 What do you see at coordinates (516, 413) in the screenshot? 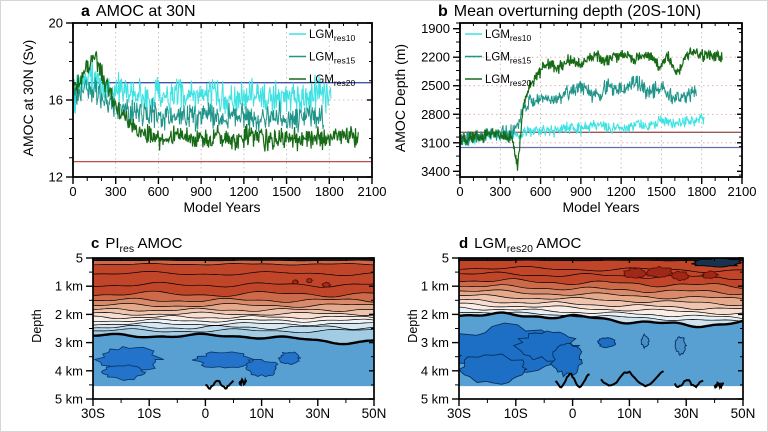
I see `x-tick-label: 10S` at bounding box center [516, 413].